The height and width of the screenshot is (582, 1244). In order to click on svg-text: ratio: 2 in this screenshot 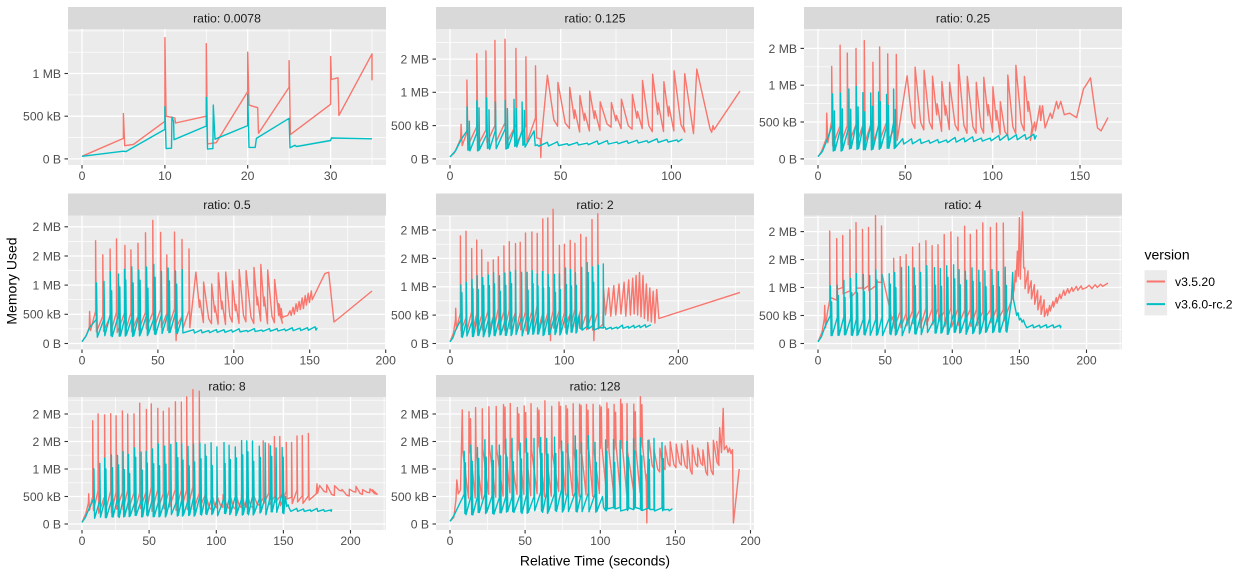, I will do `click(594, 205)`.